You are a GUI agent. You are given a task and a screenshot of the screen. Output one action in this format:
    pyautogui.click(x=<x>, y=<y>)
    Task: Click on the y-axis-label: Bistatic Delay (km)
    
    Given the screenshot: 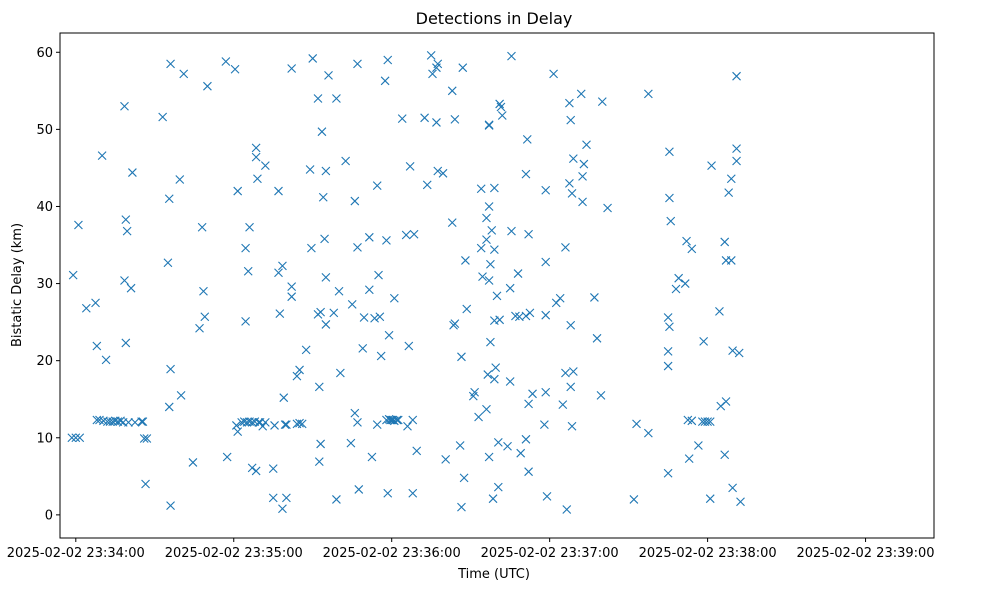 What is the action you would take?
    pyautogui.click(x=17, y=285)
    